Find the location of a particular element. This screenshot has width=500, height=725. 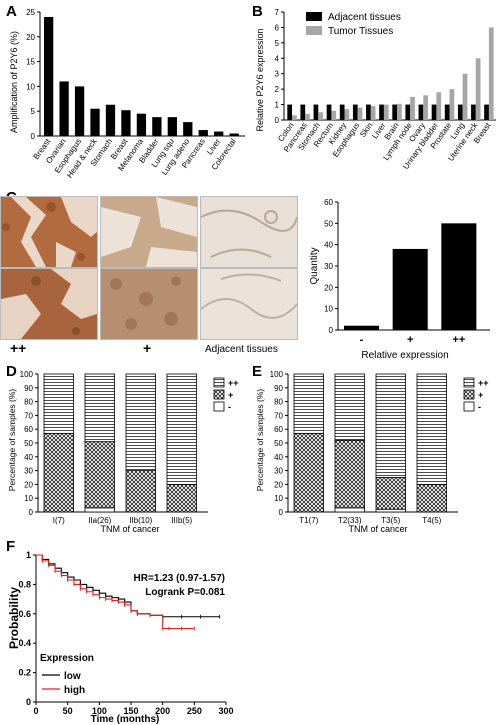

y-tick-label: 6 is located at coordinates (277, 27).